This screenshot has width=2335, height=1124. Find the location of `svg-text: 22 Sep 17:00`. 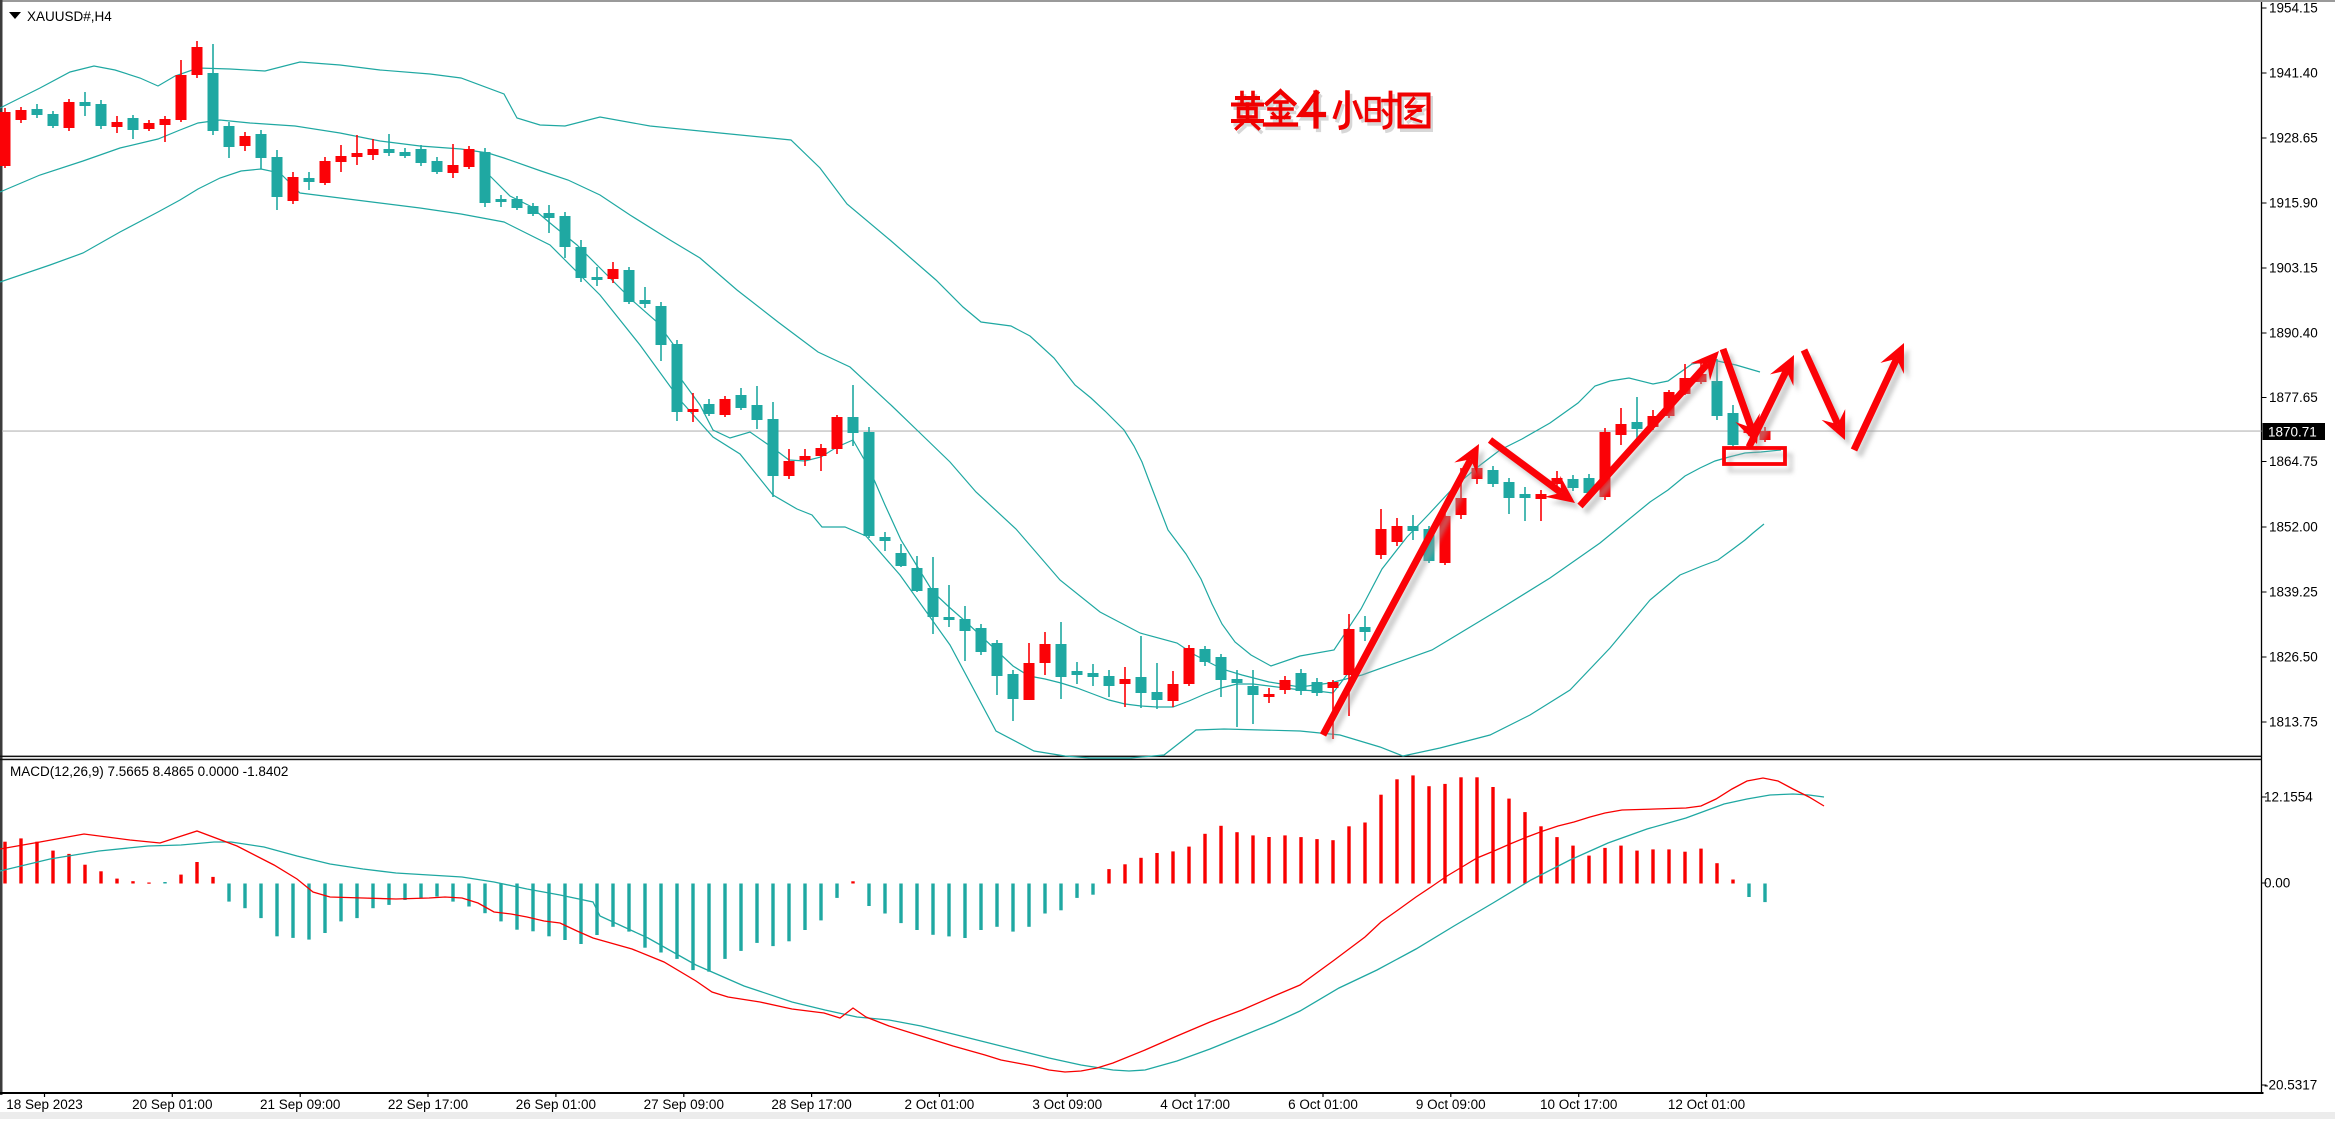

svg-text: 22 Sep 17:00 is located at coordinates (428, 1104).